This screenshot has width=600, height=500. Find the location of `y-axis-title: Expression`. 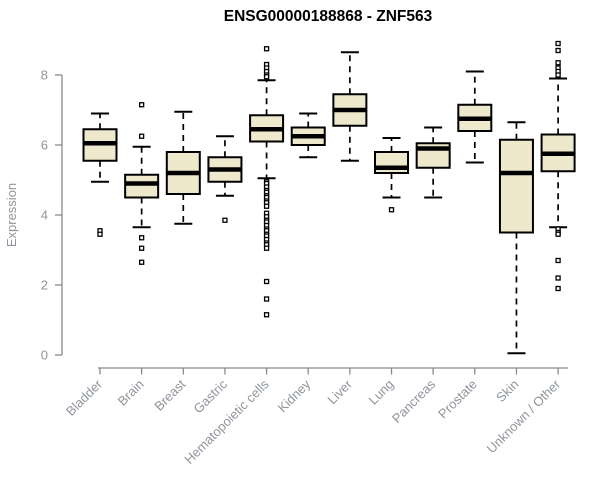

y-axis-title: Expression is located at coordinates (11, 215).